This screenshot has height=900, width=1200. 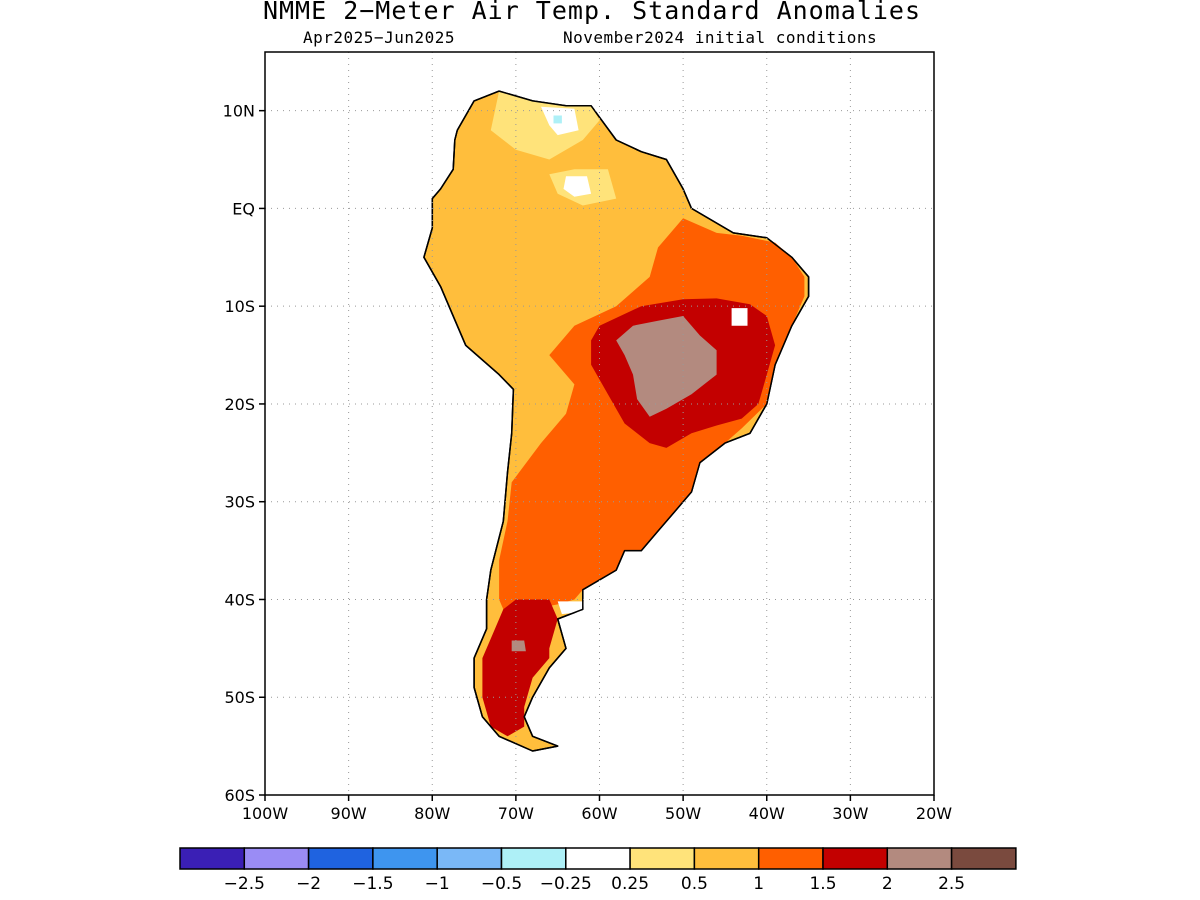 I want to click on colorbar-label: 1.5, so click(x=822, y=884).